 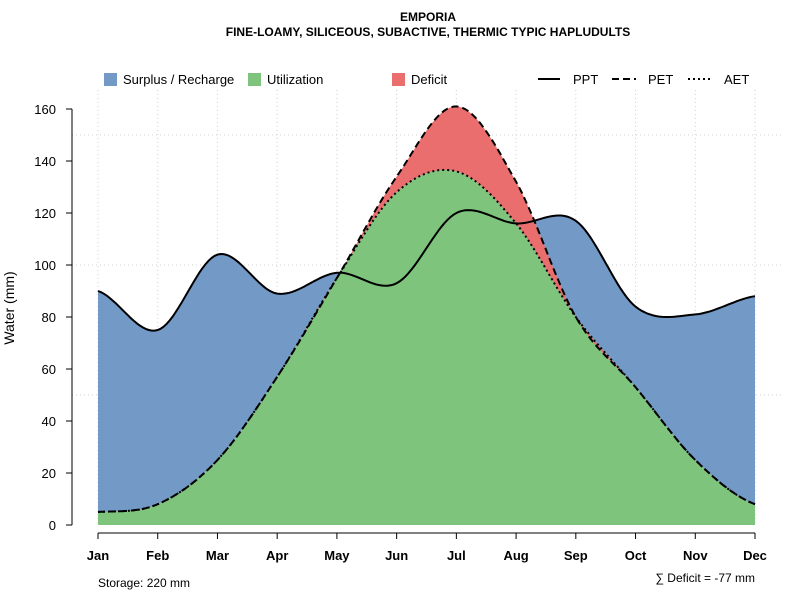 I want to click on legend-label-pet: PET, so click(x=660, y=79).